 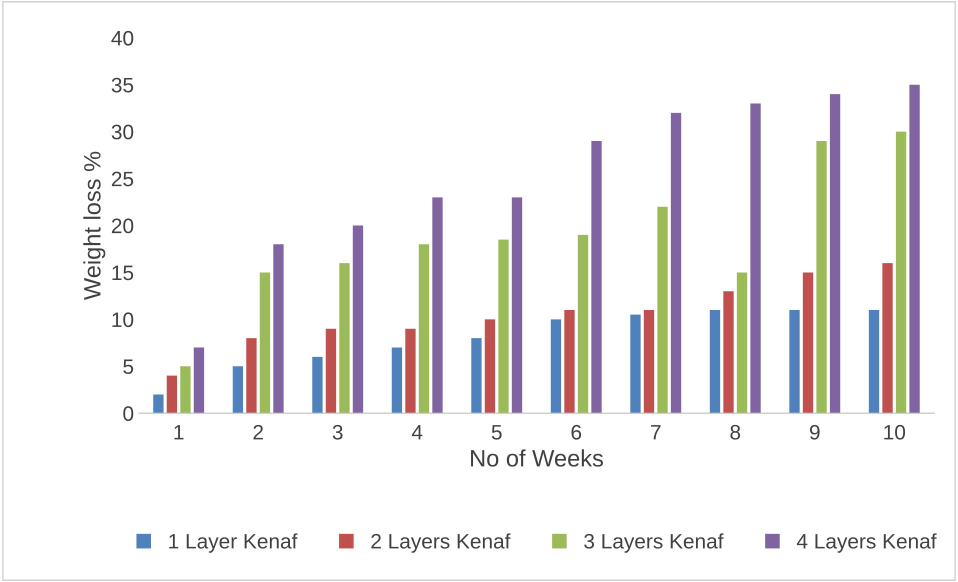 I want to click on x-tick-label: 10, so click(x=895, y=432).